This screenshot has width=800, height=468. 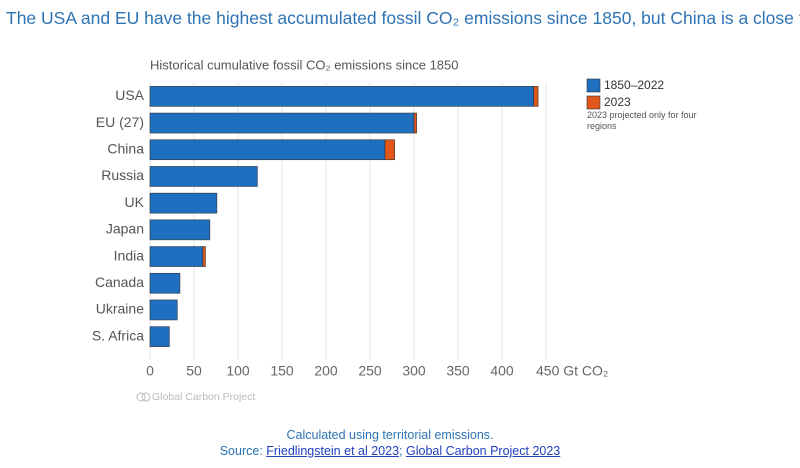 I want to click on x-tick-label: 450 Gt CO₂, so click(x=572, y=371).